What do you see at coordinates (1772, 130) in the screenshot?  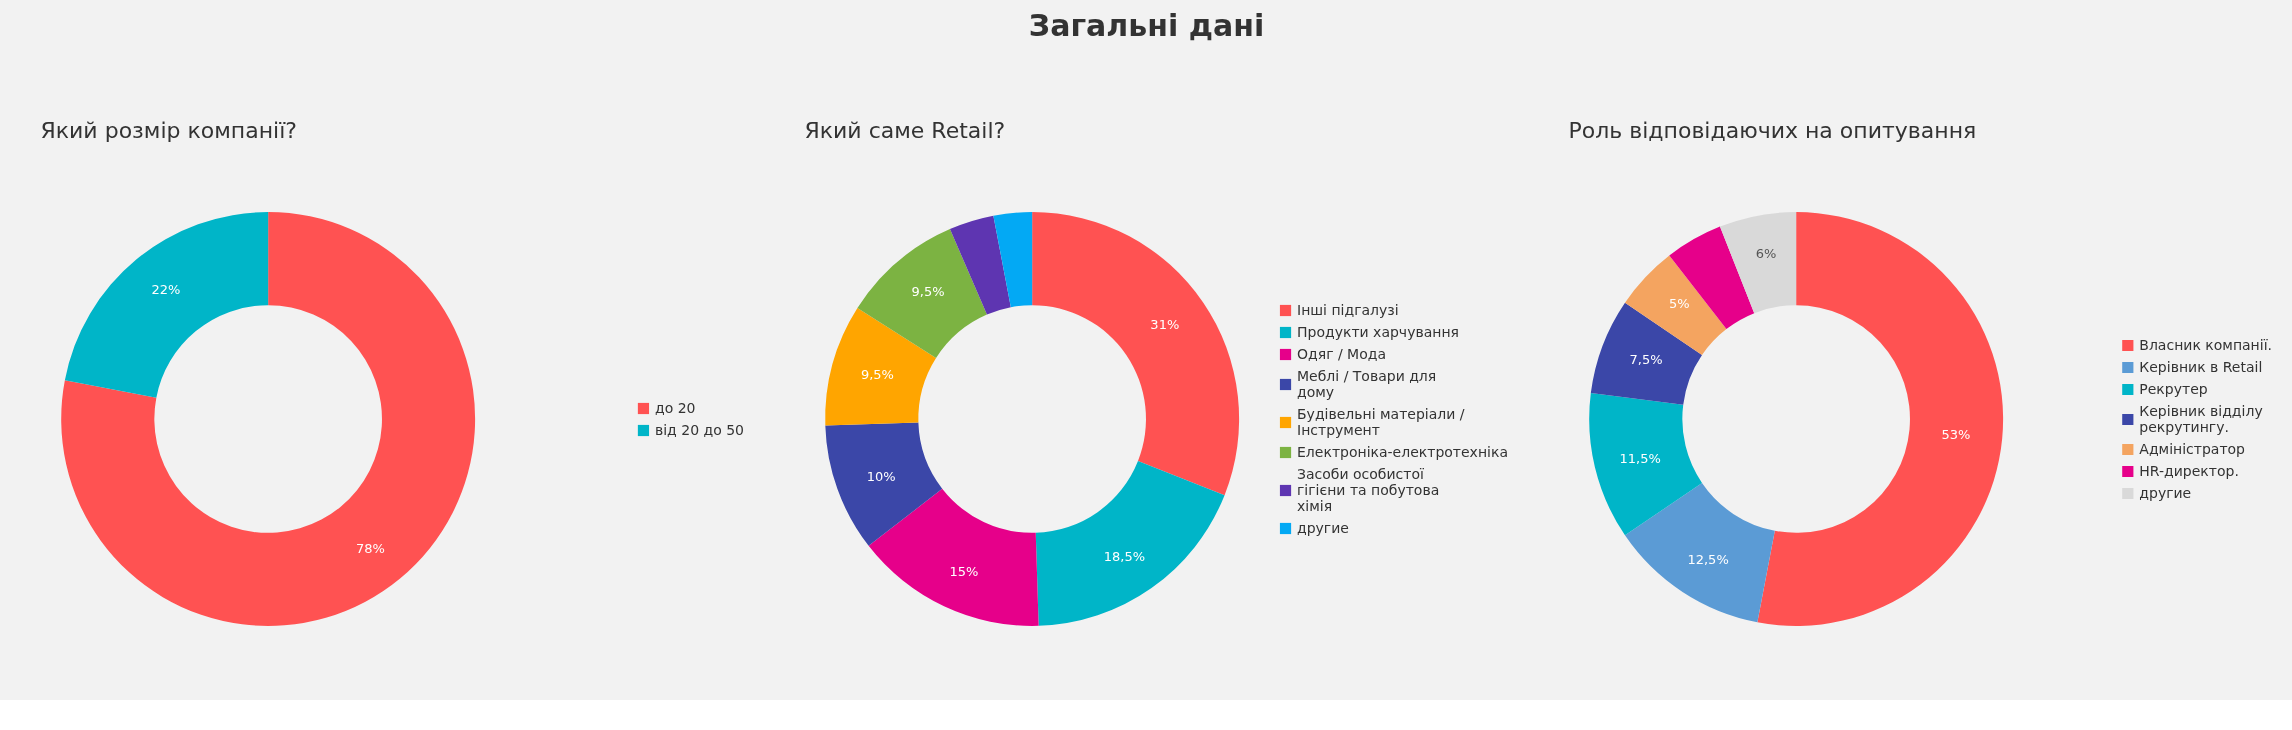 I see `chart-title: Роль відповідаючих на опитування` at bounding box center [1772, 130].